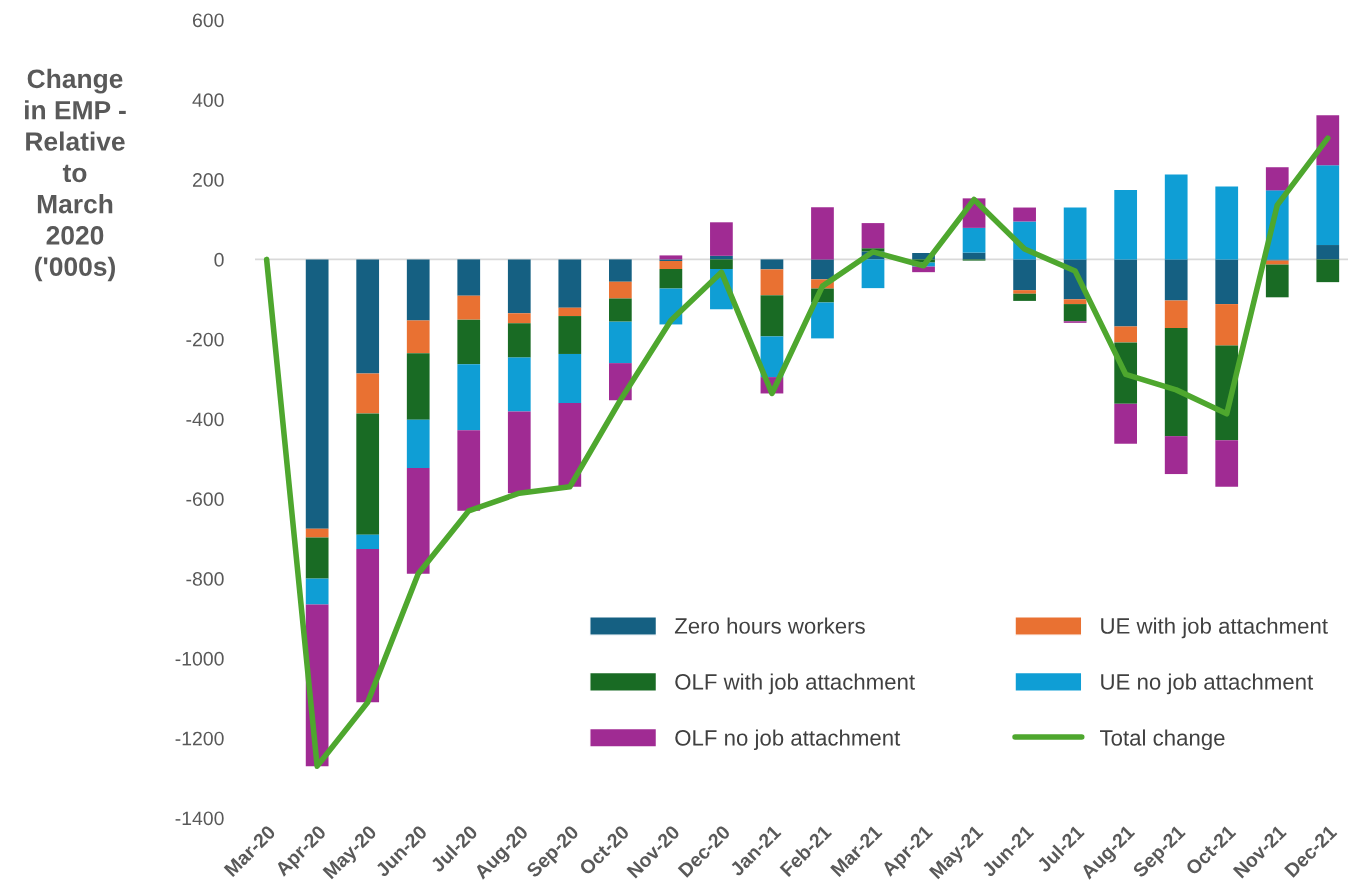  What do you see at coordinates (1214, 628) in the screenshot?
I see `legend-label: UE with job attachment` at bounding box center [1214, 628].